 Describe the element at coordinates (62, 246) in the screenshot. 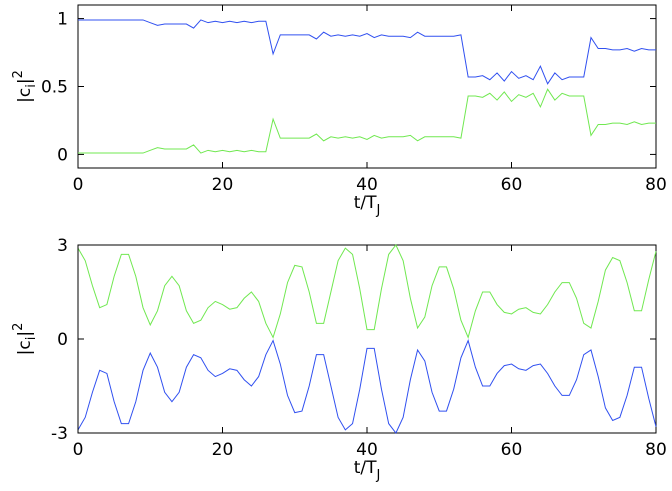

I see `y-tick-label: 3` at that location.